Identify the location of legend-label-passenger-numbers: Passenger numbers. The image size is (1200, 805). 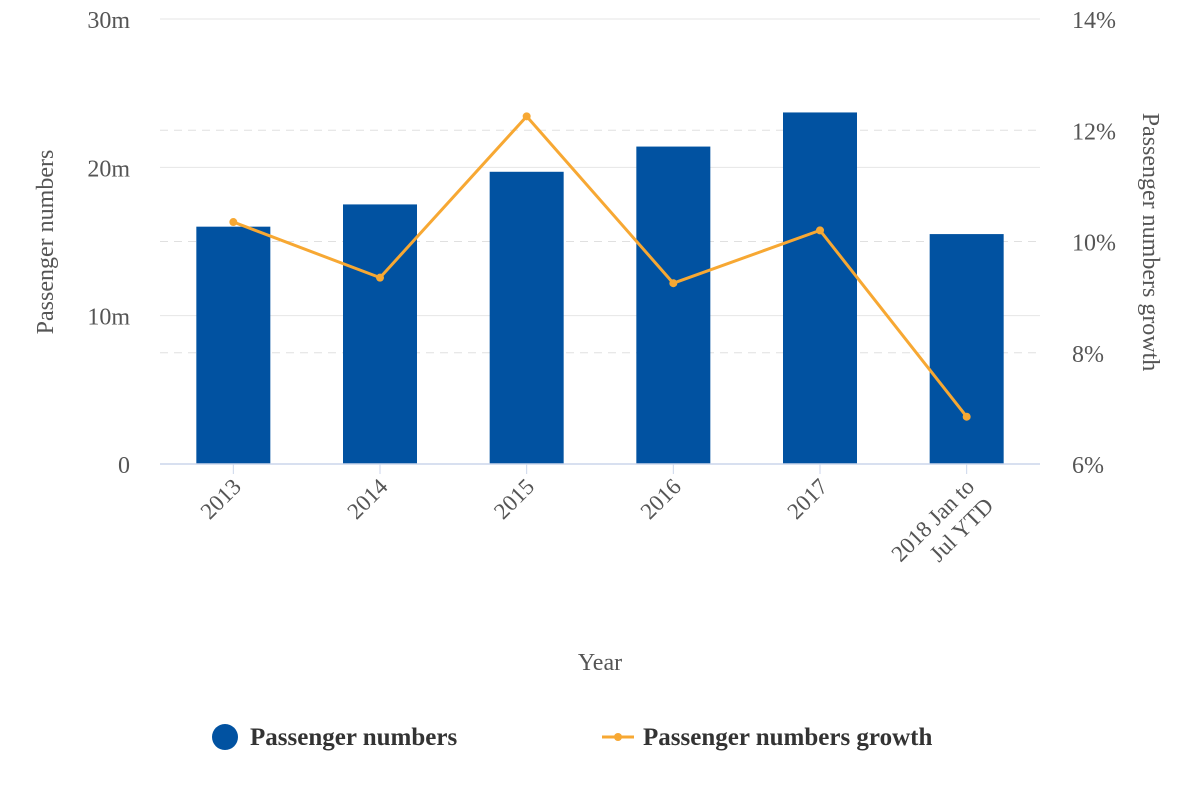
(353, 737).